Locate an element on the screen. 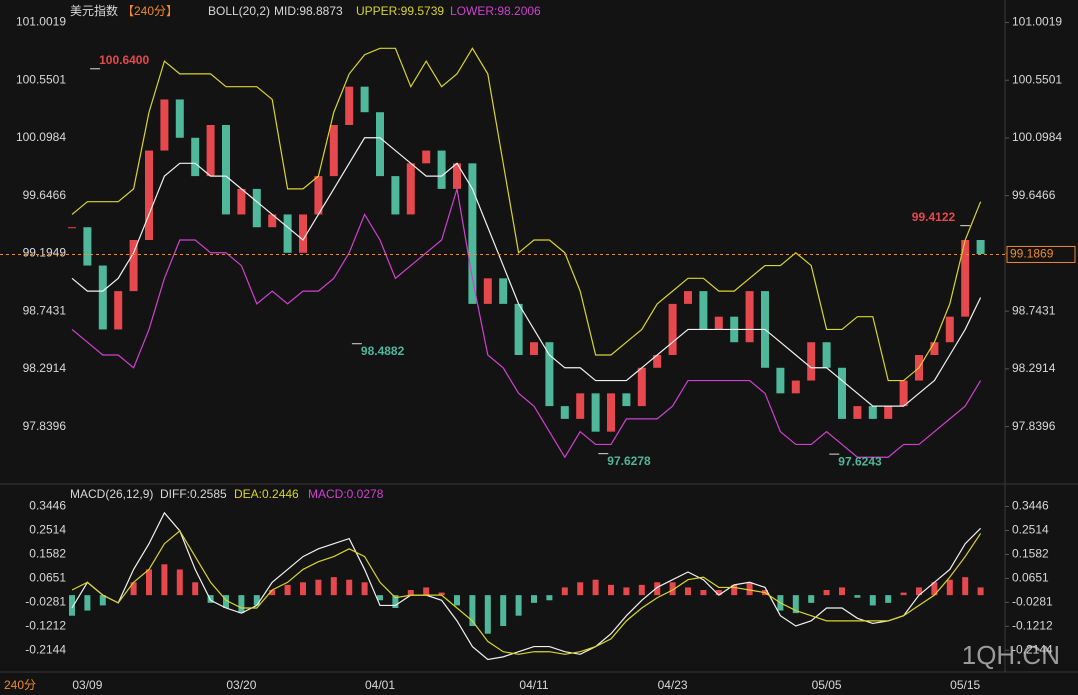 The height and width of the screenshot is (695, 1078). last-price-box is located at coordinates (1041, 254).